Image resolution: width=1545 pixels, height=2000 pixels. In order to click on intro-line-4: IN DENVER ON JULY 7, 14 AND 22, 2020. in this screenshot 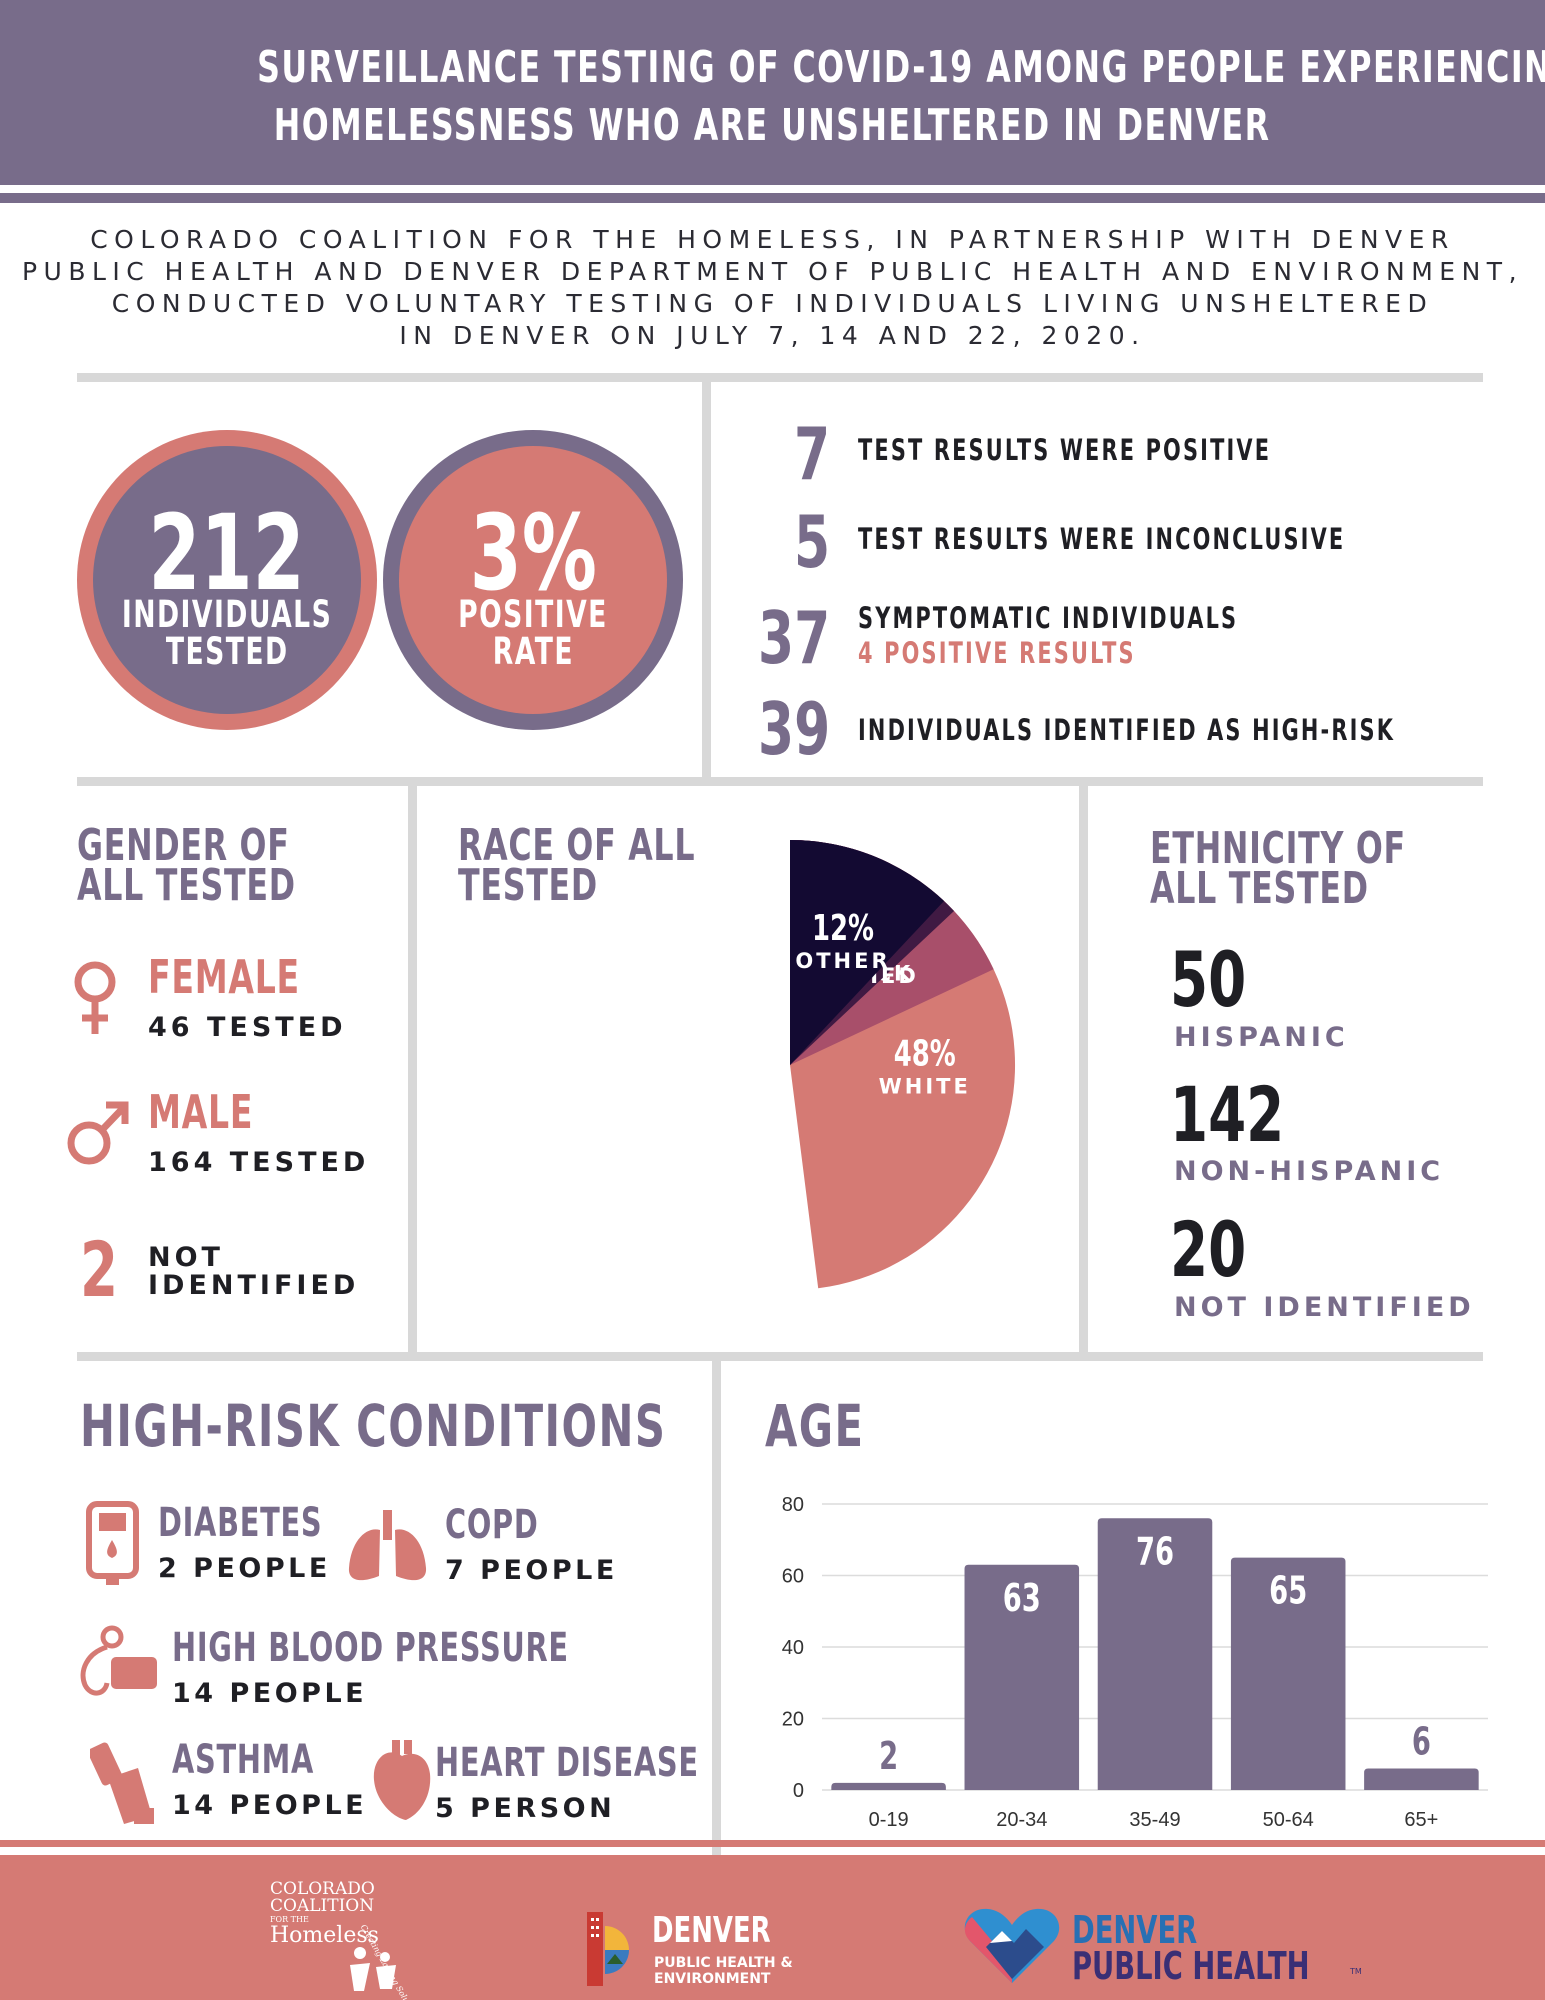, I will do `click(772, 335)`.